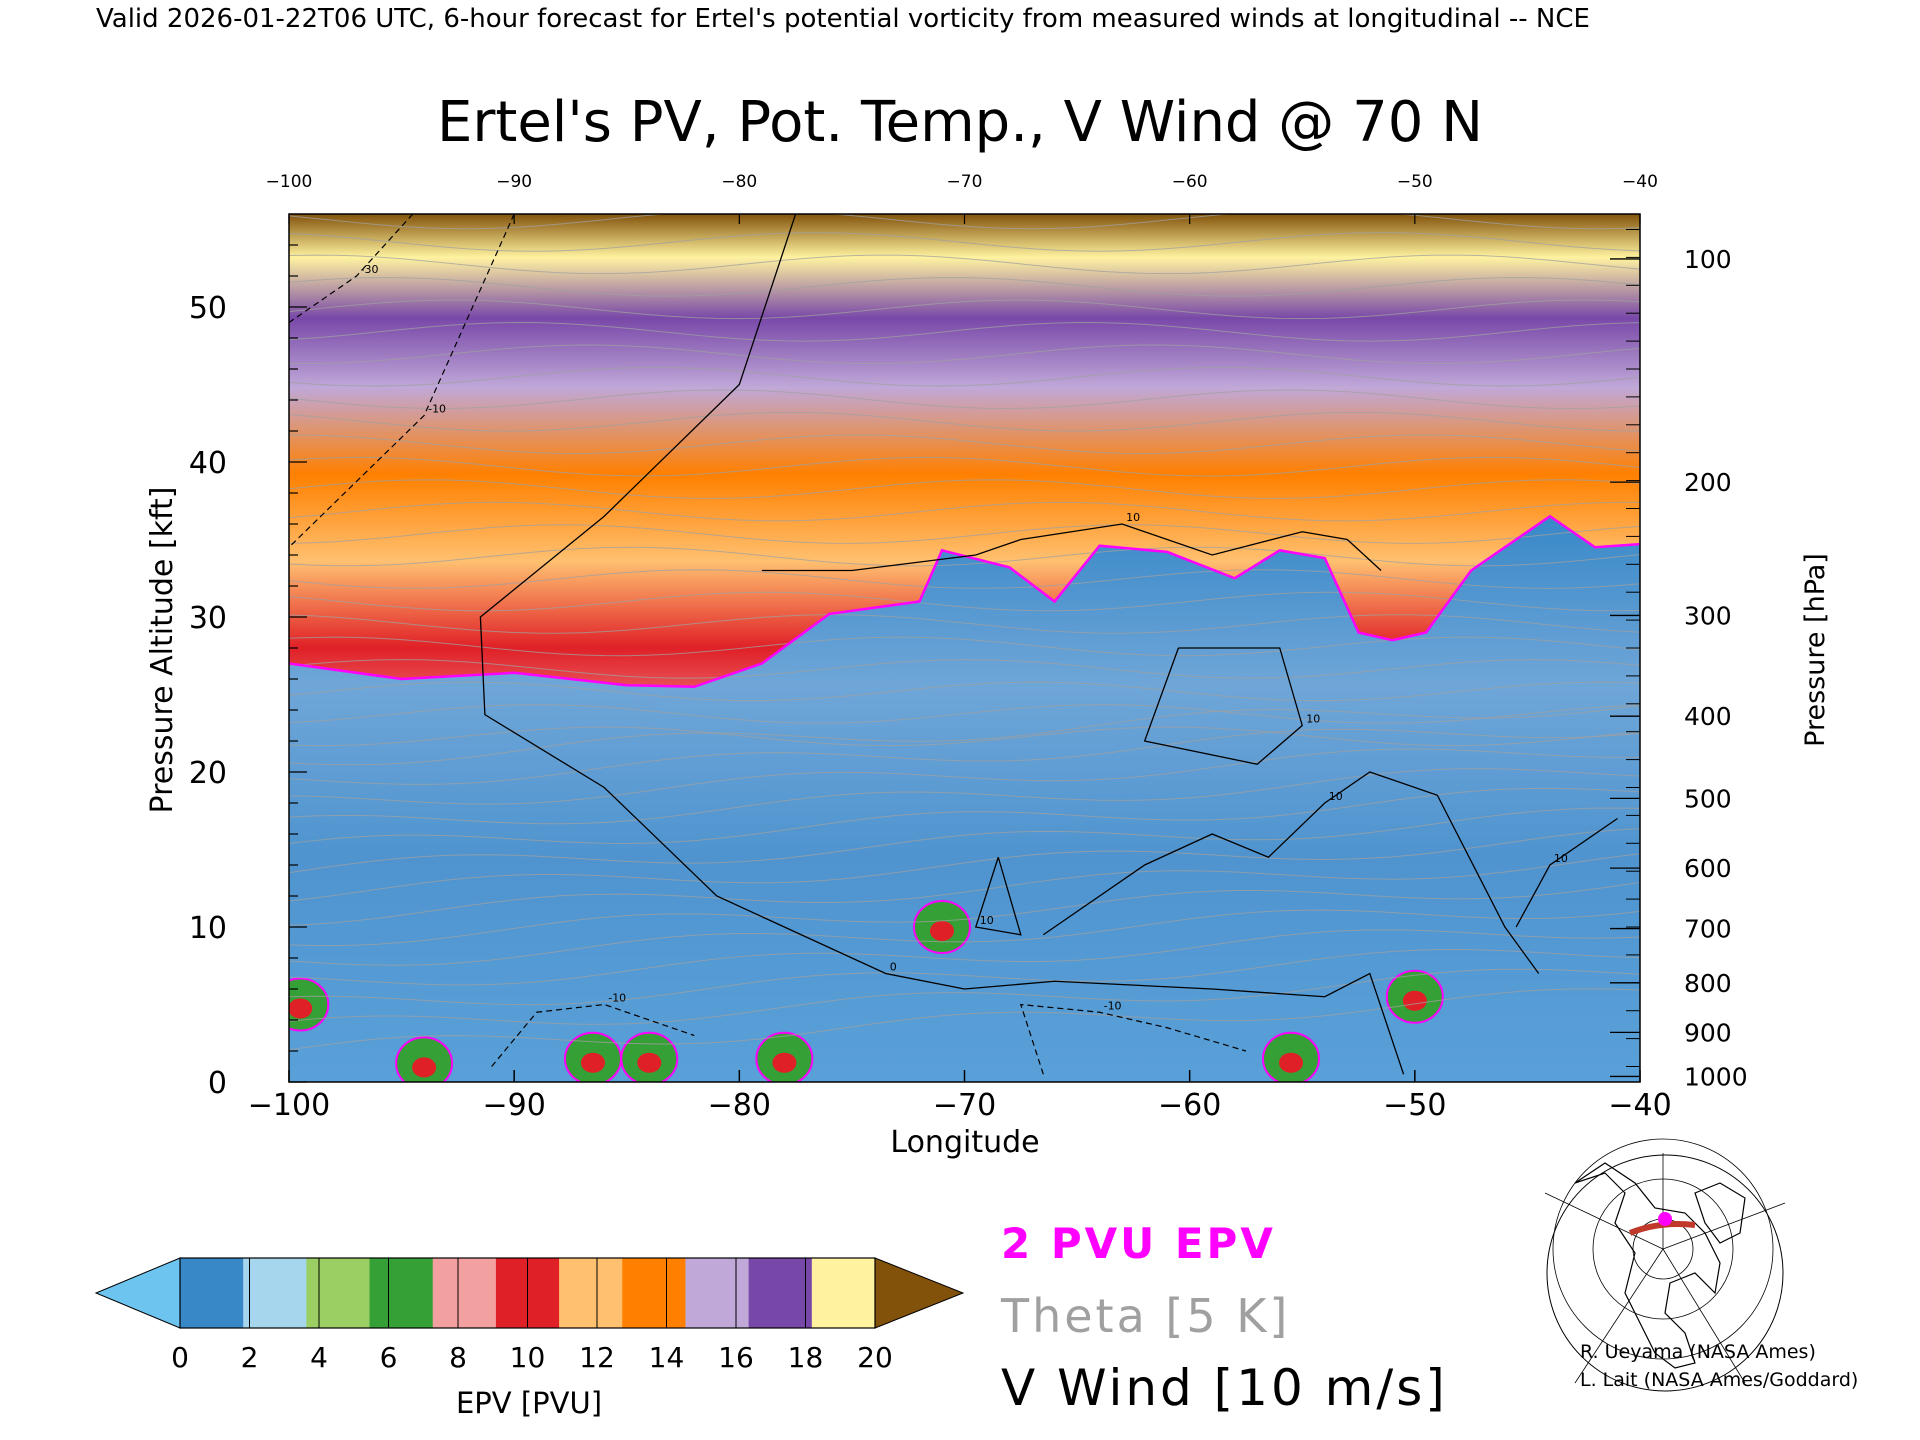 This screenshot has width=1920, height=1440. I want to click on x-tick-label: −100, so click(289, 1105).